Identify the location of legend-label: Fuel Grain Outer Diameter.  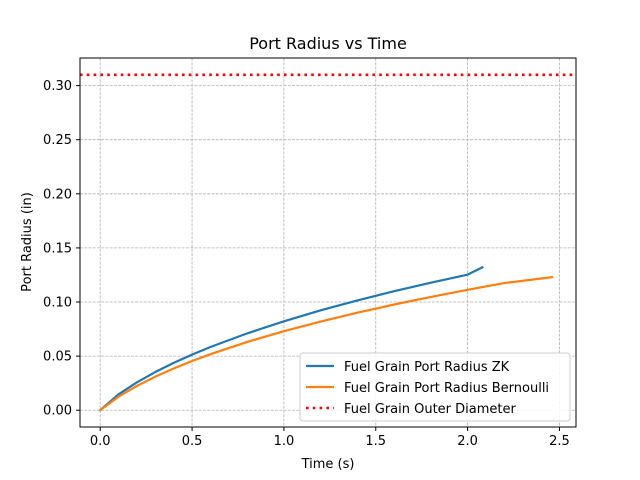
(430, 409).